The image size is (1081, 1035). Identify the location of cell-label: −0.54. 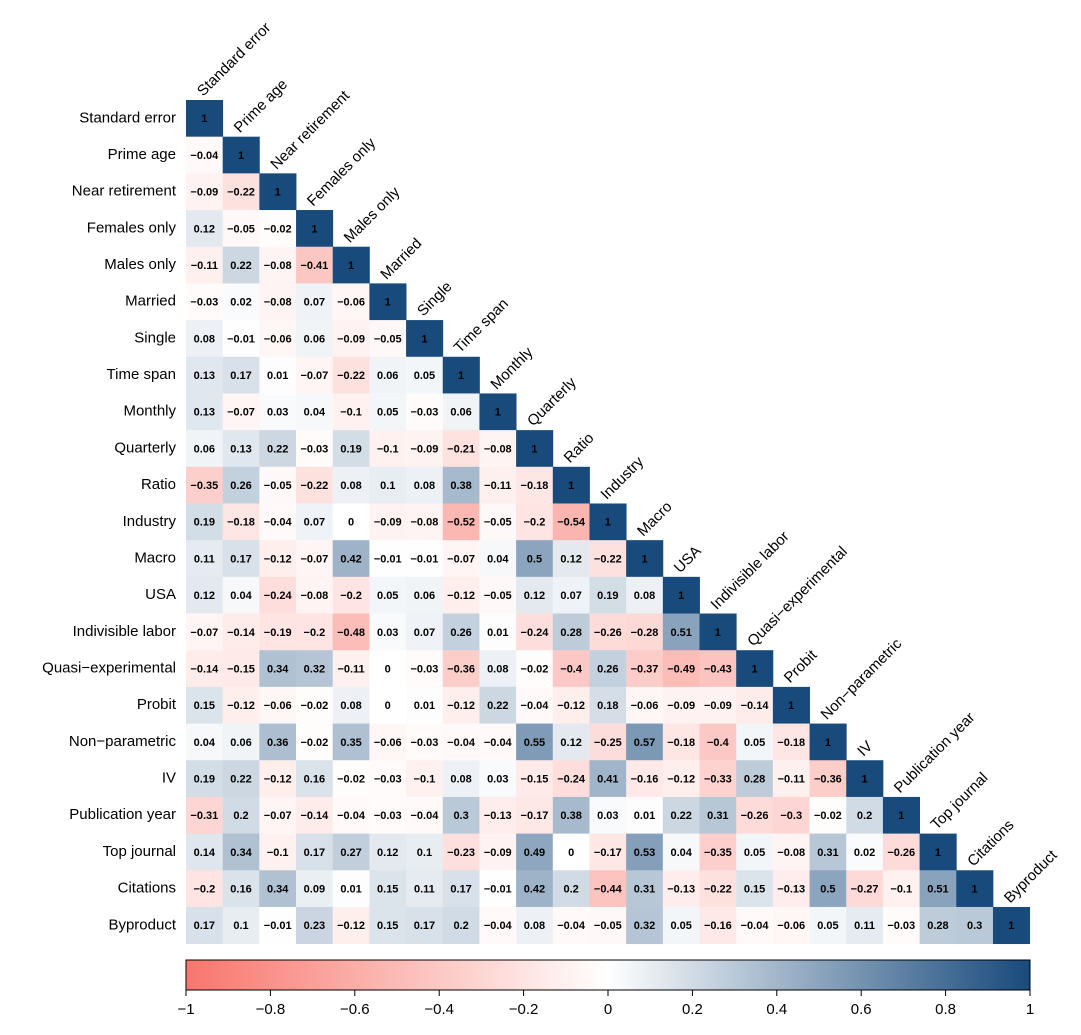
(571, 523).